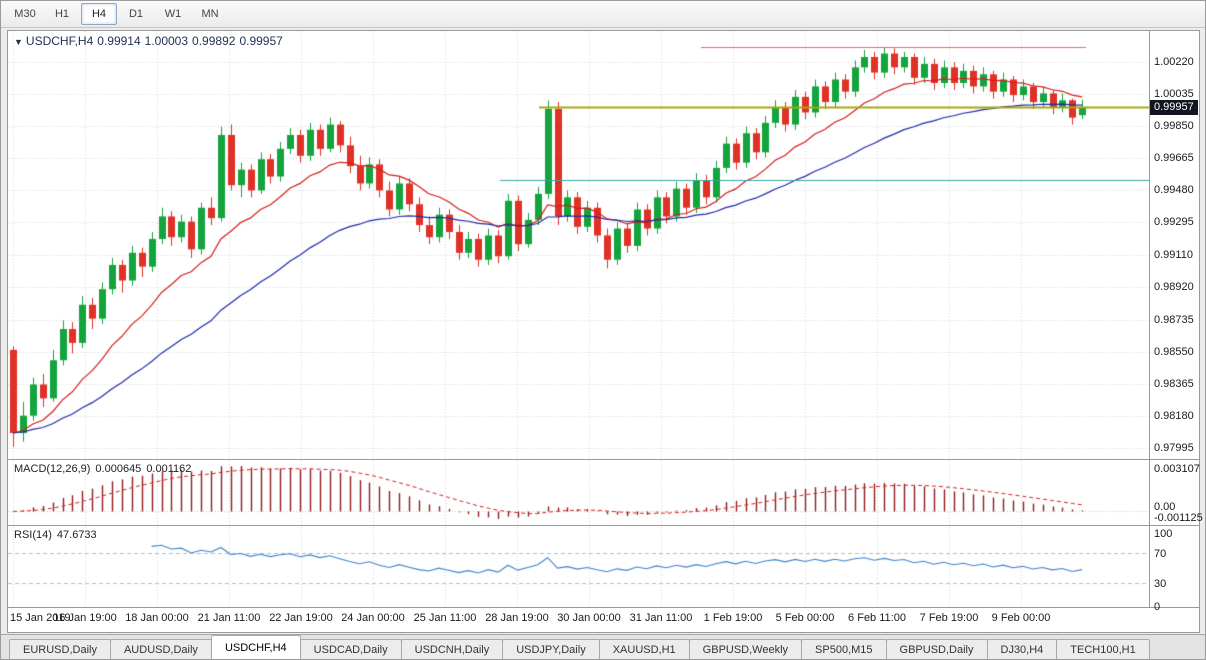  I want to click on ohlc-close: 0.99957, so click(261, 41).